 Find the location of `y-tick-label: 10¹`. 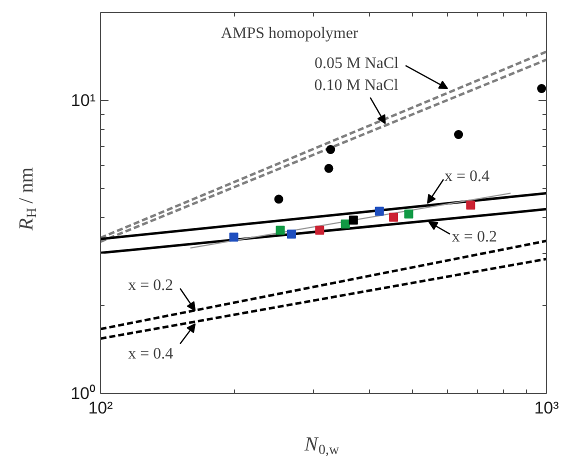

y-tick-label: 10¹ is located at coordinates (83, 100).